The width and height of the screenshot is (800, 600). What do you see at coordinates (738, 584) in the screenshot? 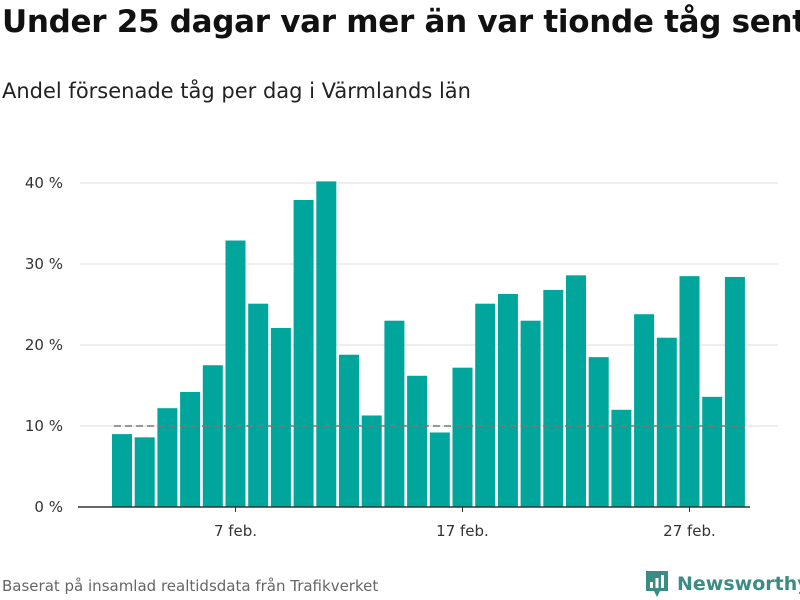
I see `brand-name: Newsworthy` at bounding box center [738, 584].